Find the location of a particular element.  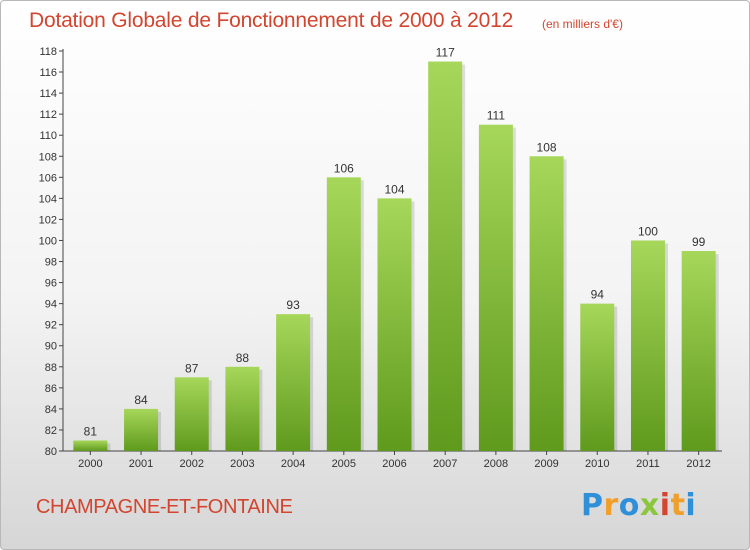

bar-value-label: 88 is located at coordinates (243, 358).